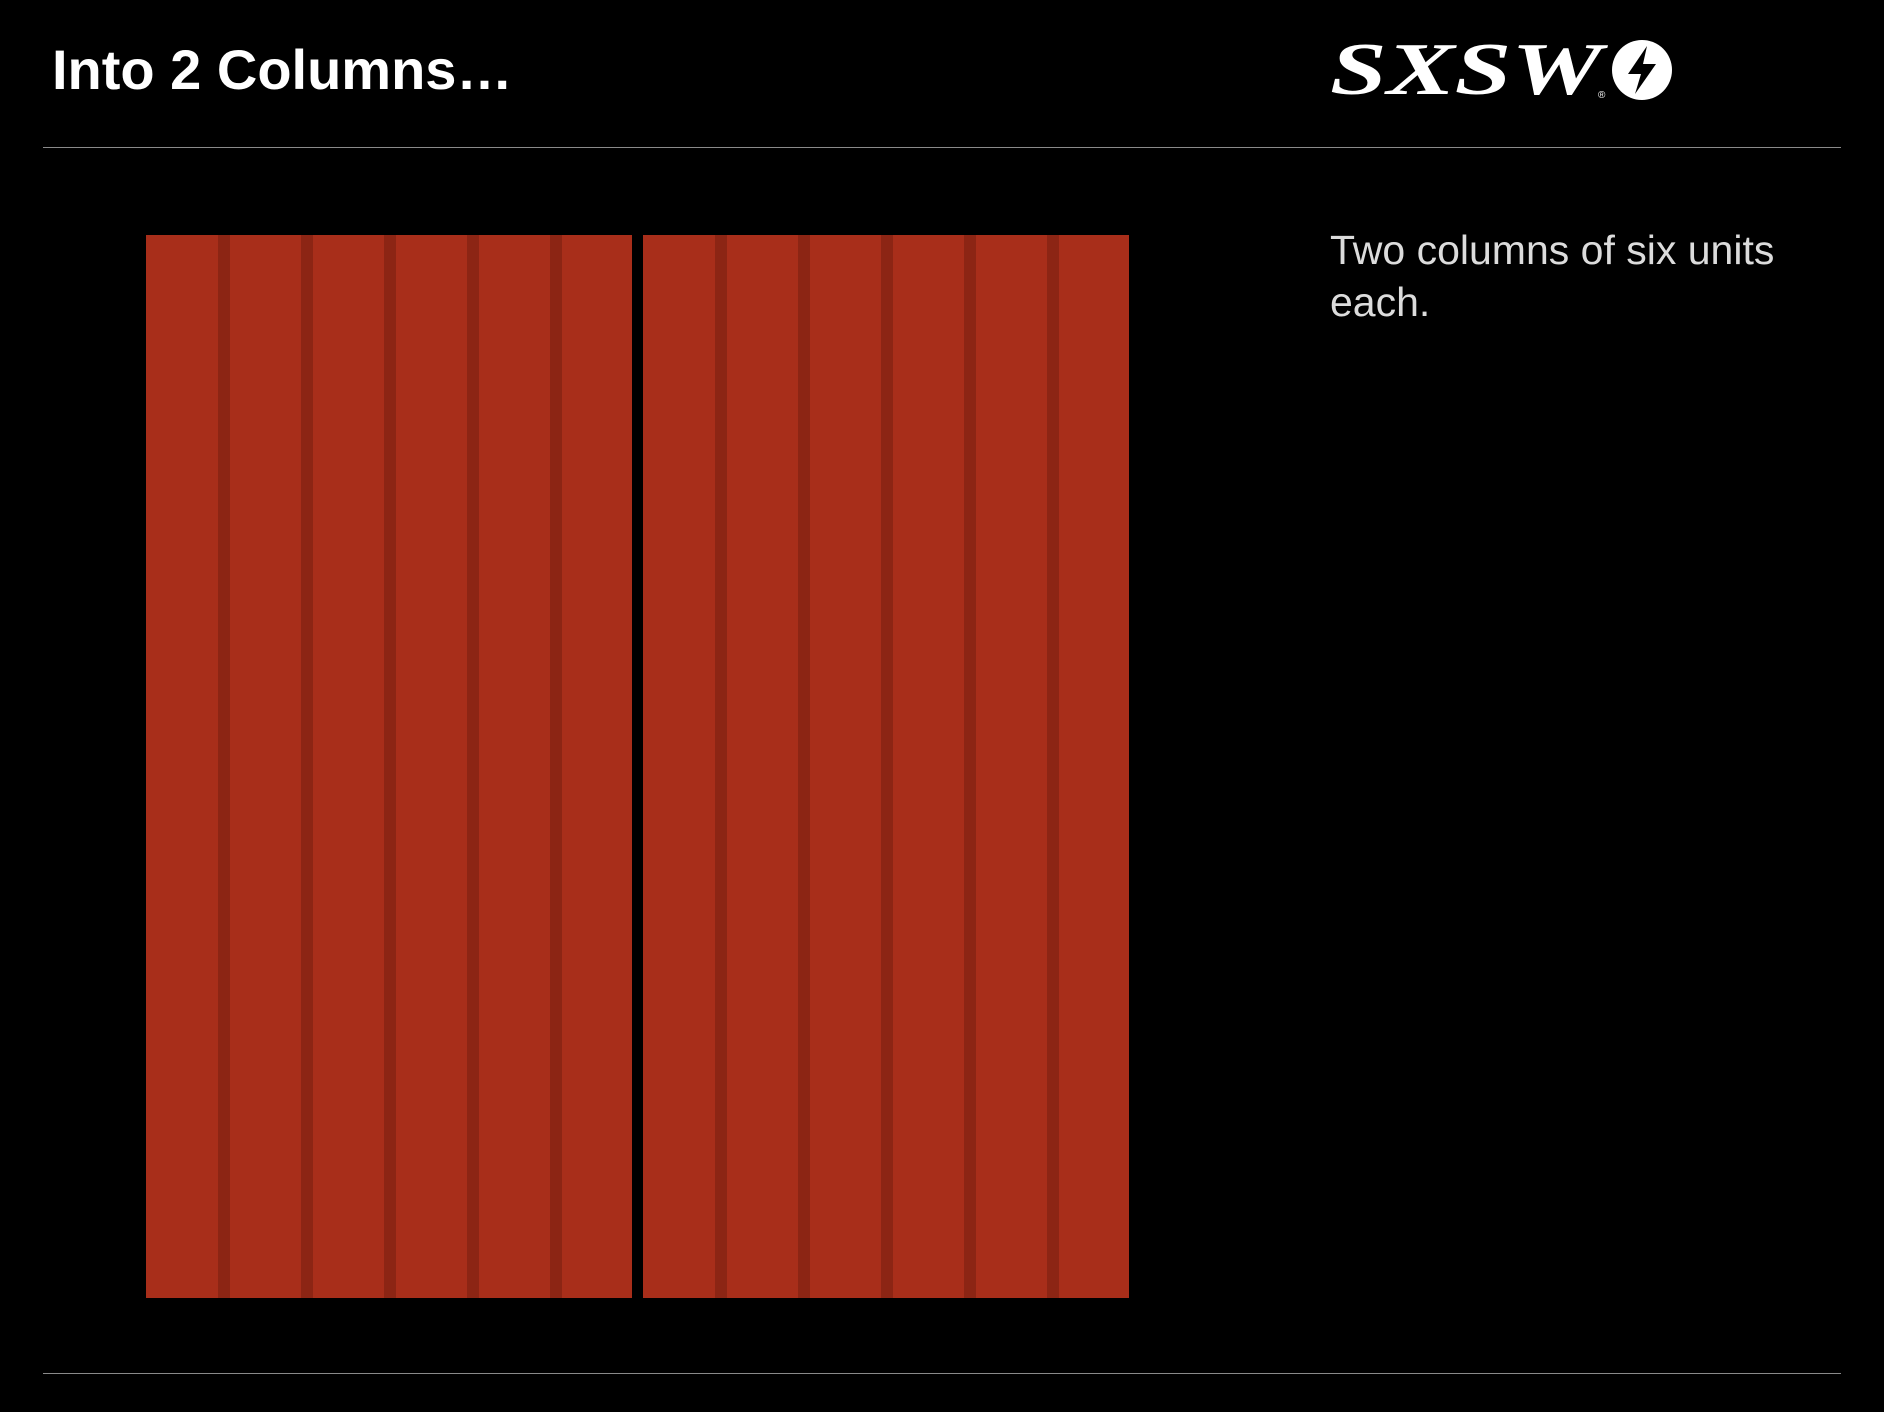 The width and height of the screenshot is (1884, 1412). What do you see at coordinates (942, 147) in the screenshot?
I see `header-divider` at bounding box center [942, 147].